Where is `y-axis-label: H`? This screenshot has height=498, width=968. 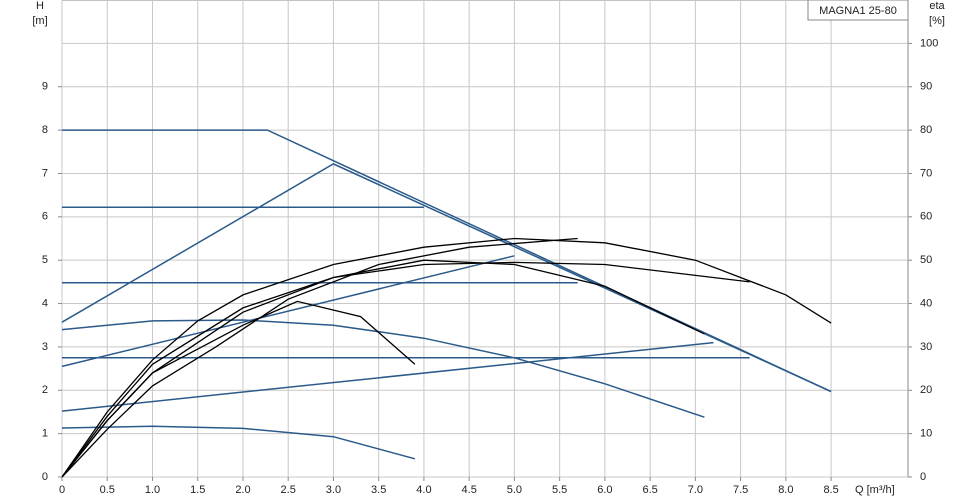
y-axis-label: H is located at coordinates (40, 6).